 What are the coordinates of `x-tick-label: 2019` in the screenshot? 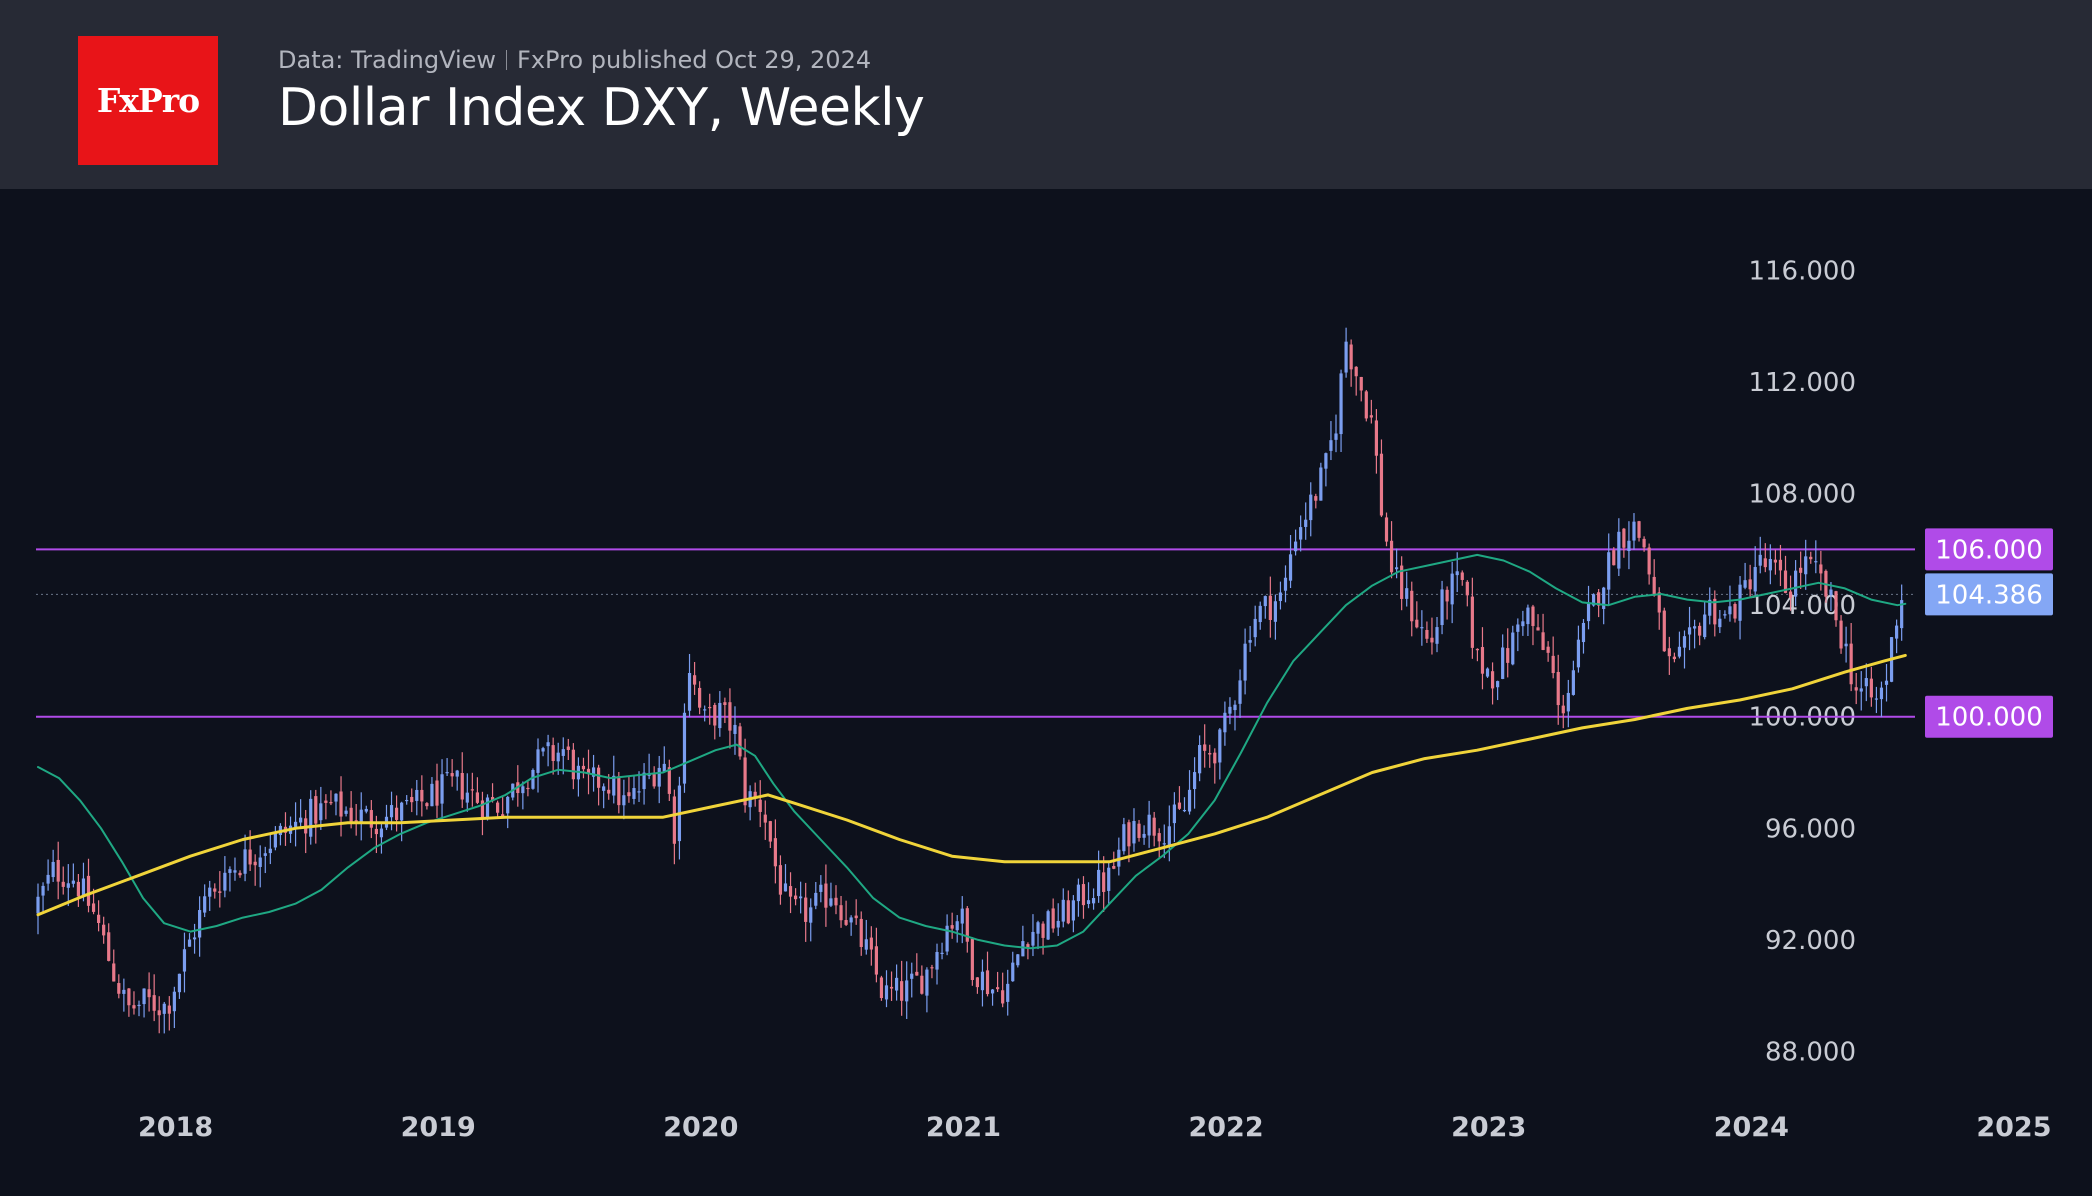 It's located at (438, 1127).